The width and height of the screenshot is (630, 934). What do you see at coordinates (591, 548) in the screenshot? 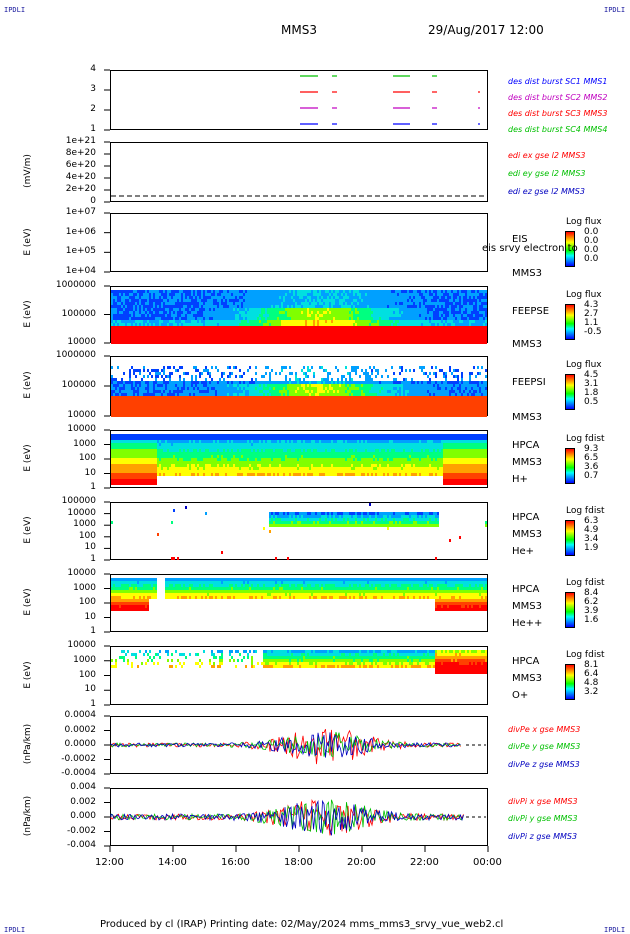
I see `colorbar-label: 1.9` at bounding box center [591, 548].